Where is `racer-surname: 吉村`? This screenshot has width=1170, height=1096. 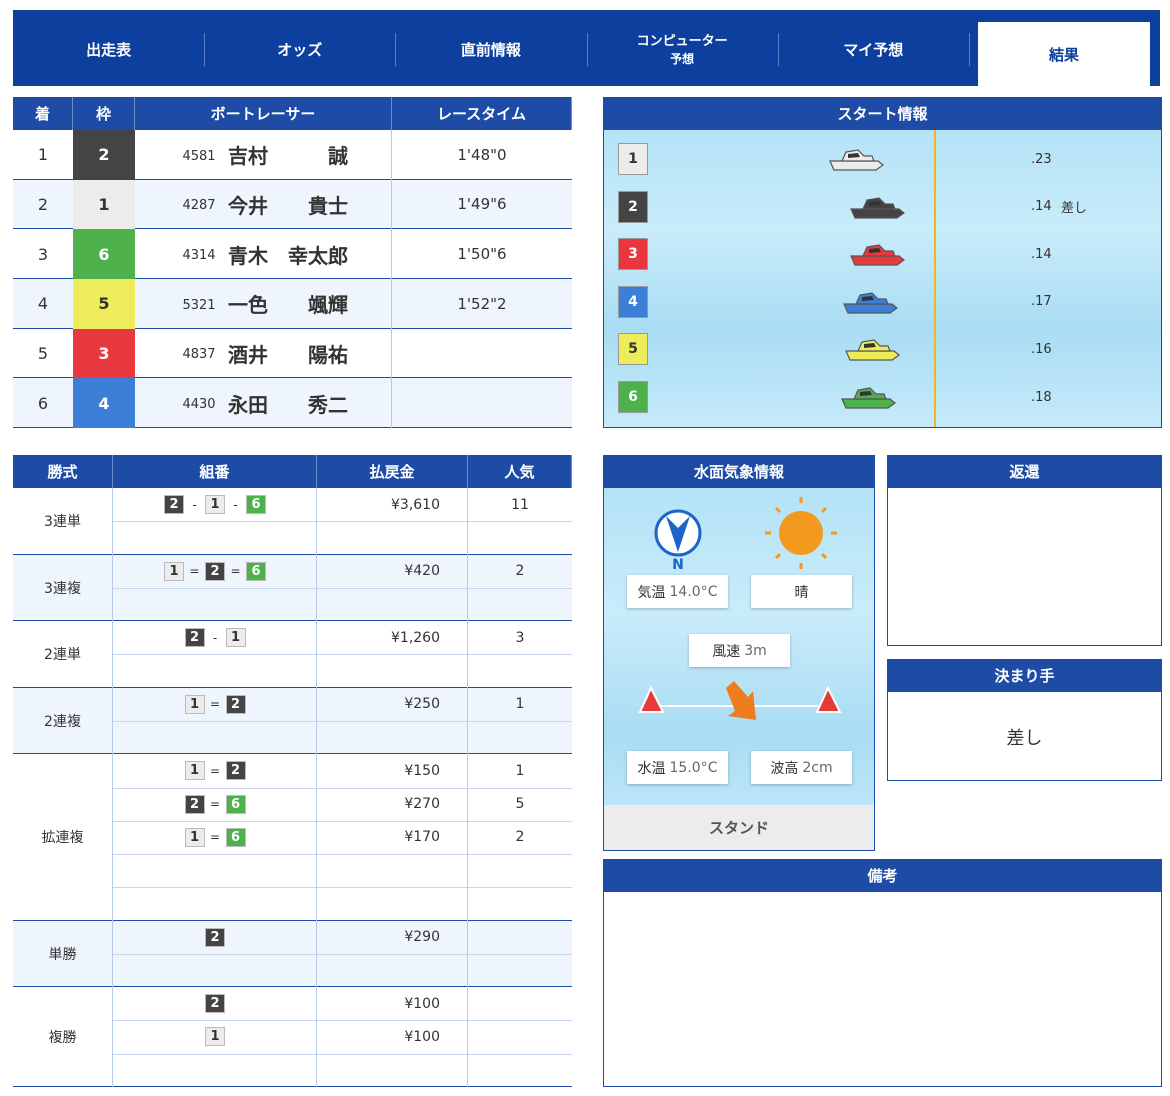
racer-surname: 吉村 is located at coordinates (248, 156).